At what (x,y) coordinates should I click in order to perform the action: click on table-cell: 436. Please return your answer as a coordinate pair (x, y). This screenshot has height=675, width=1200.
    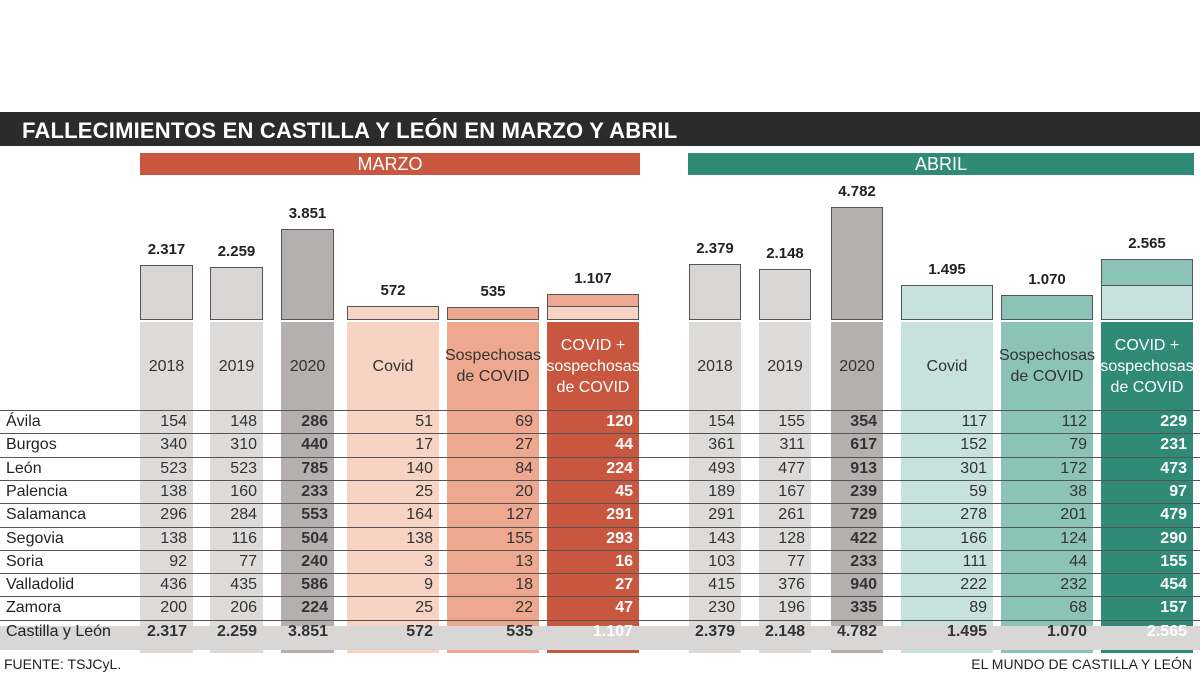
    Looking at the image, I should click on (173, 585).